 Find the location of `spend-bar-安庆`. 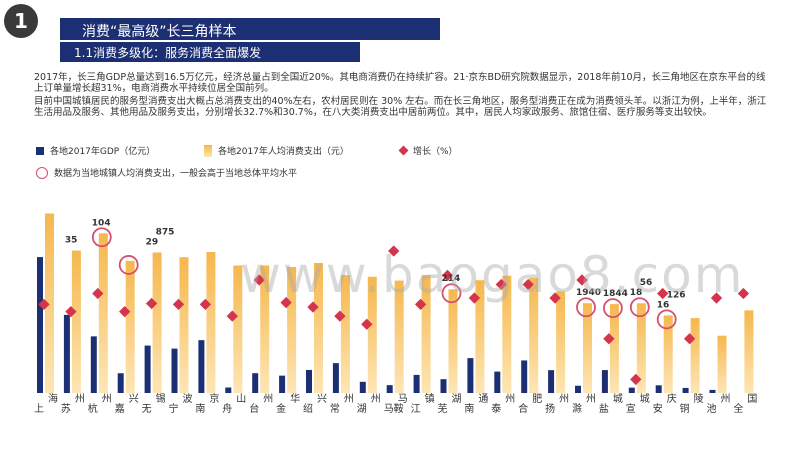

spend-bar-安庆 is located at coordinates (668, 354).